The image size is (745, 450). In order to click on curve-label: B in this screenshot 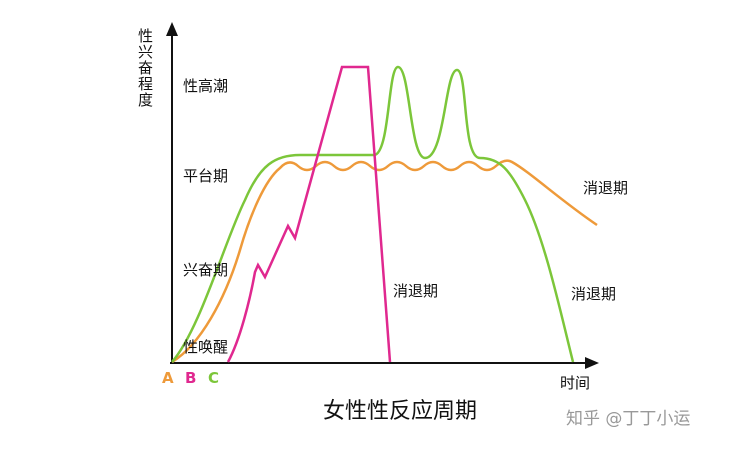, I will do `click(190, 378)`.